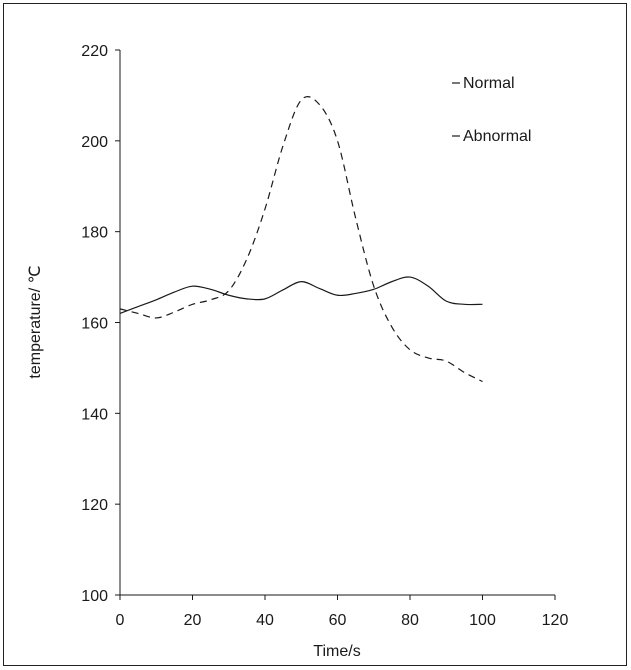  What do you see at coordinates (301, 295) in the screenshot?
I see `series-line-normal` at bounding box center [301, 295].